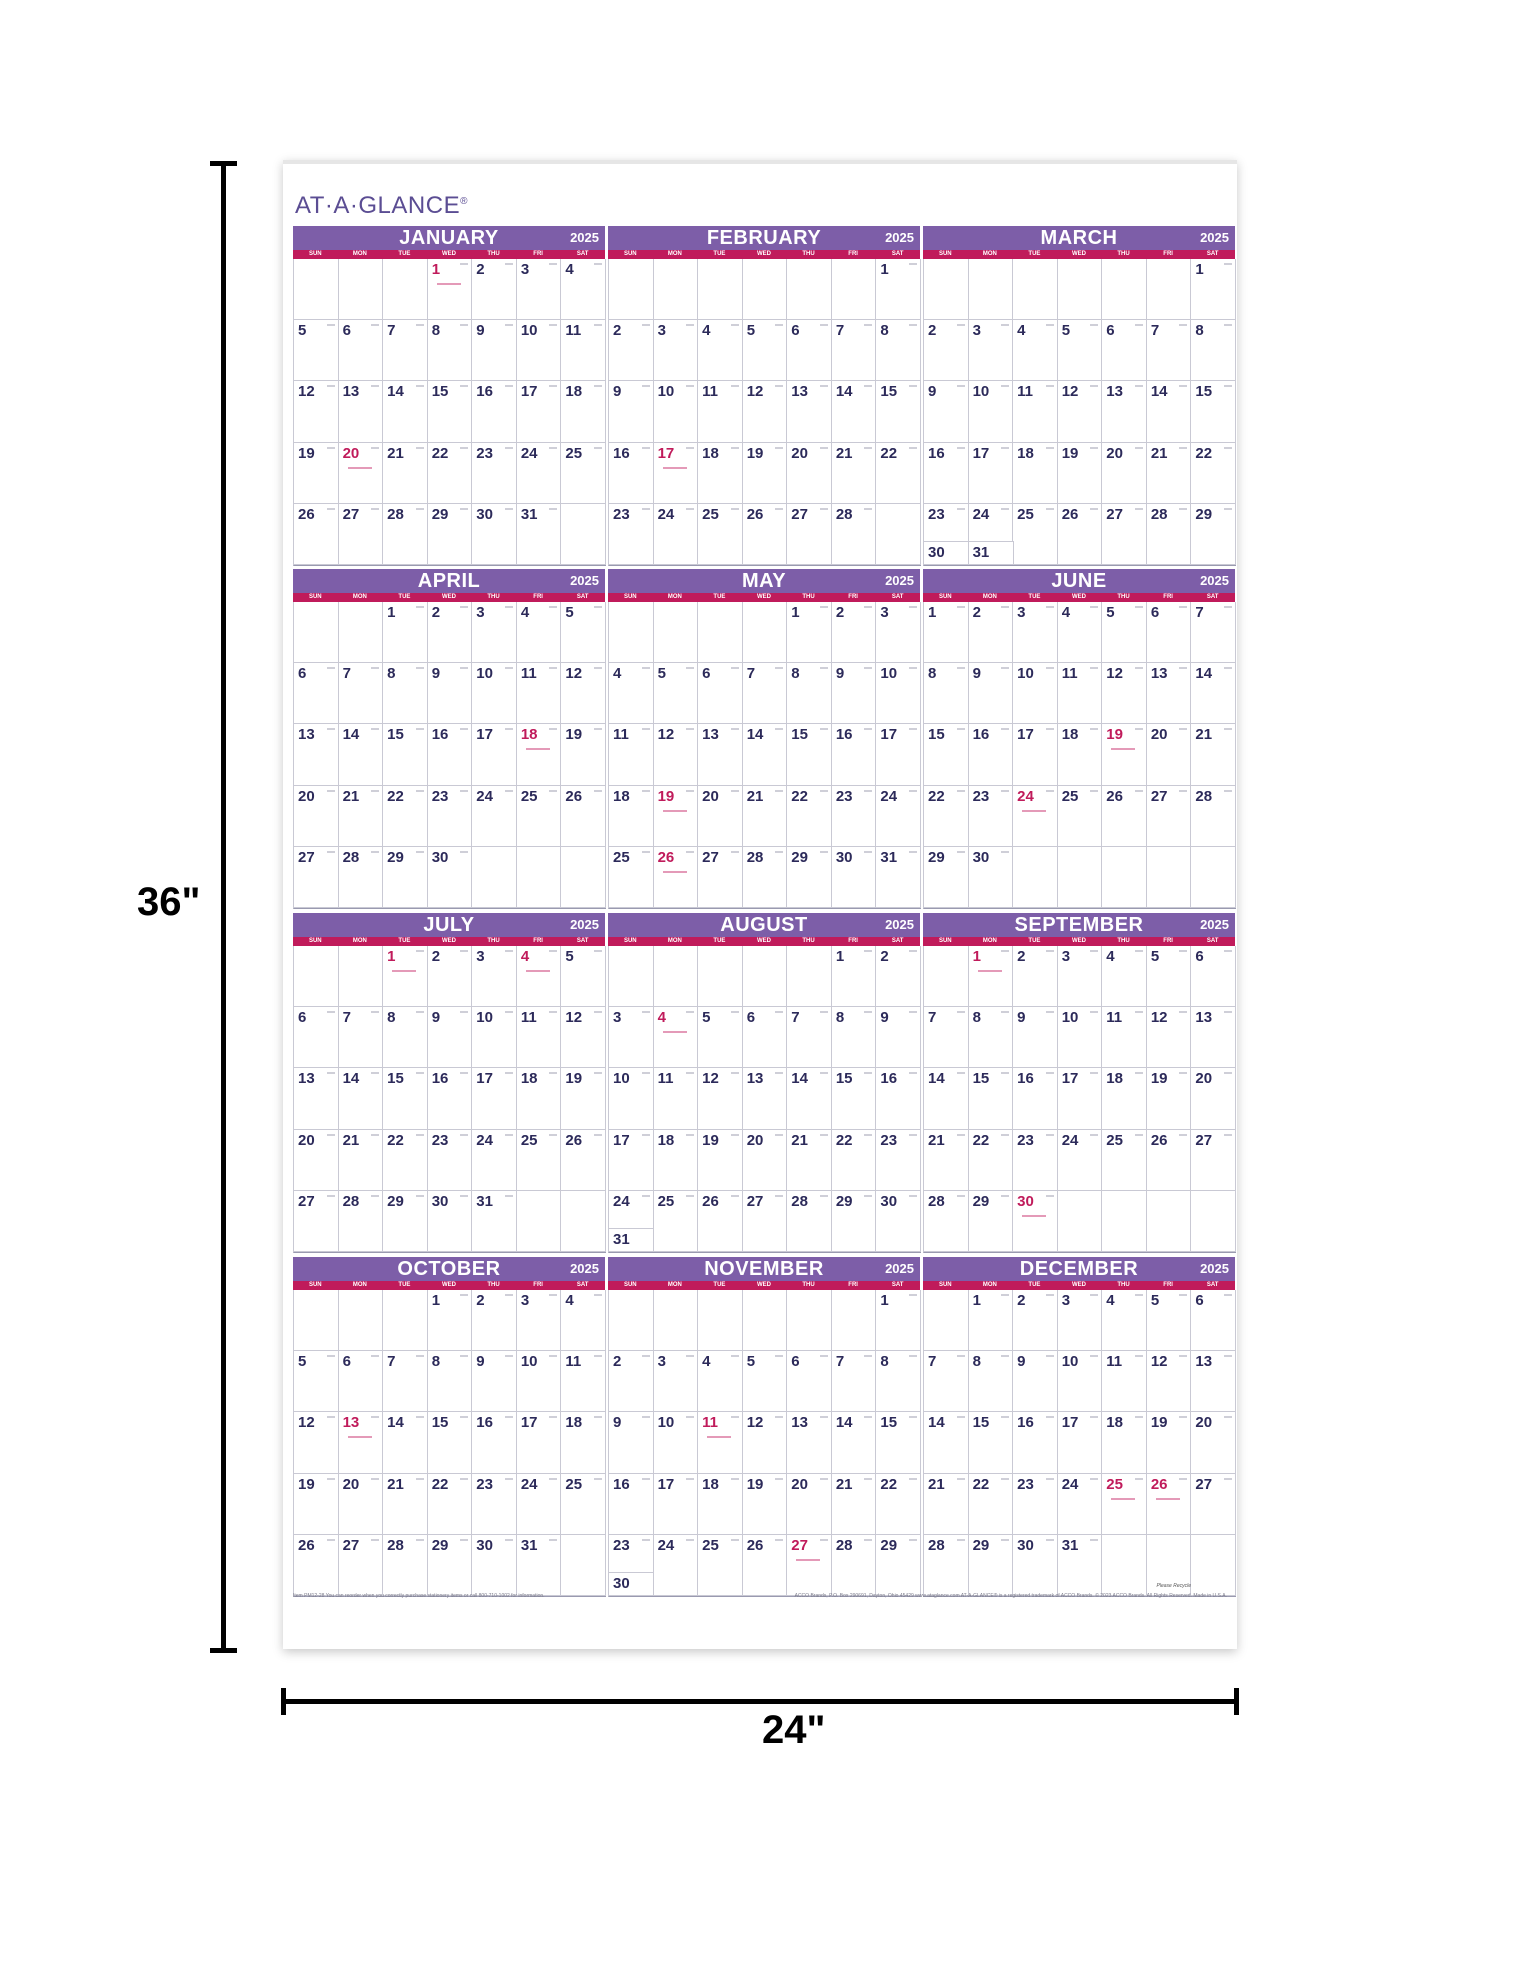 The image size is (1514, 1975). I want to click on month-name: MAY, so click(764, 581).